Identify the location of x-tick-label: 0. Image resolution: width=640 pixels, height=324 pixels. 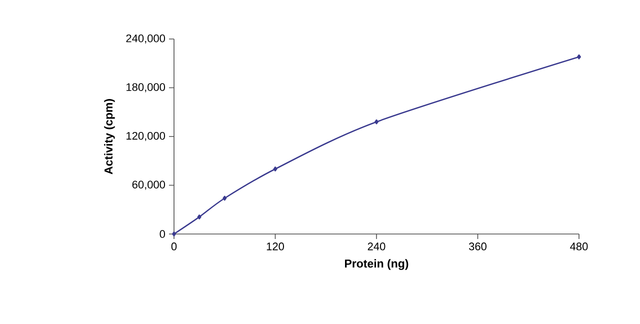
(174, 246).